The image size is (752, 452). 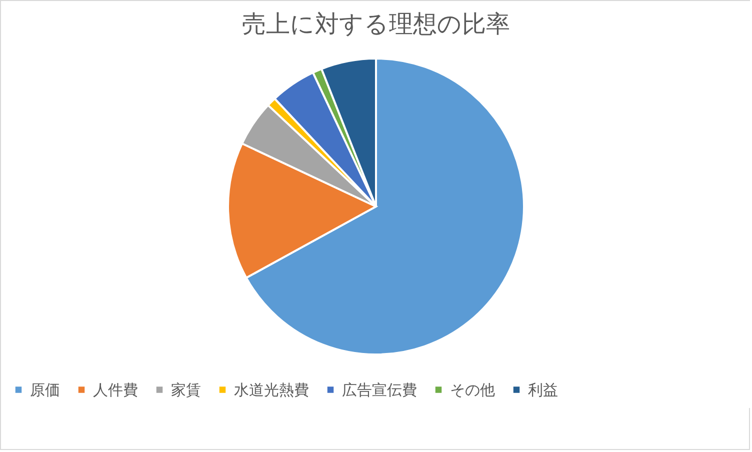 I want to click on legend-label: その他, so click(x=472, y=390).